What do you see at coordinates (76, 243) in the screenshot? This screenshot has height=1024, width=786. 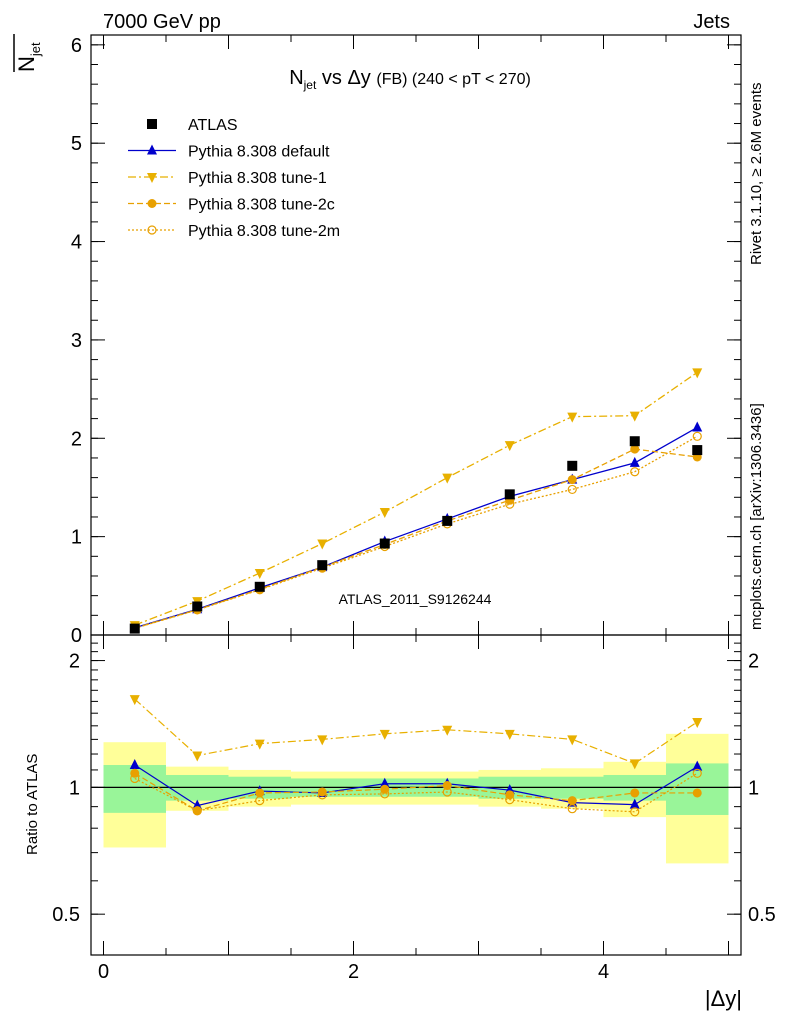 I see `y-tick-label: 4` at bounding box center [76, 243].